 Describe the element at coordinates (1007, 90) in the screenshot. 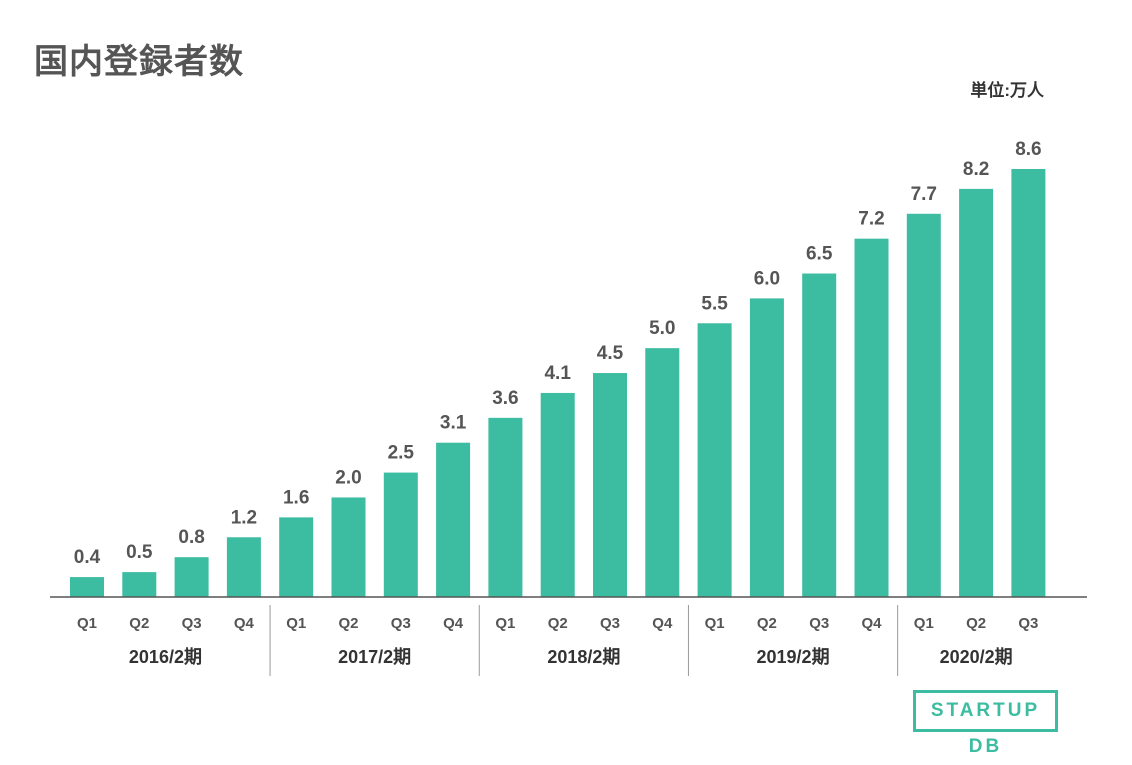

I see `unit-label: 単位:万人` at that location.